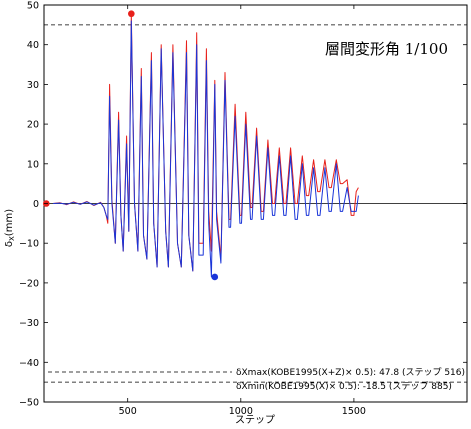  I want to click on y-axis-label: δX(mm), so click(10, 228).